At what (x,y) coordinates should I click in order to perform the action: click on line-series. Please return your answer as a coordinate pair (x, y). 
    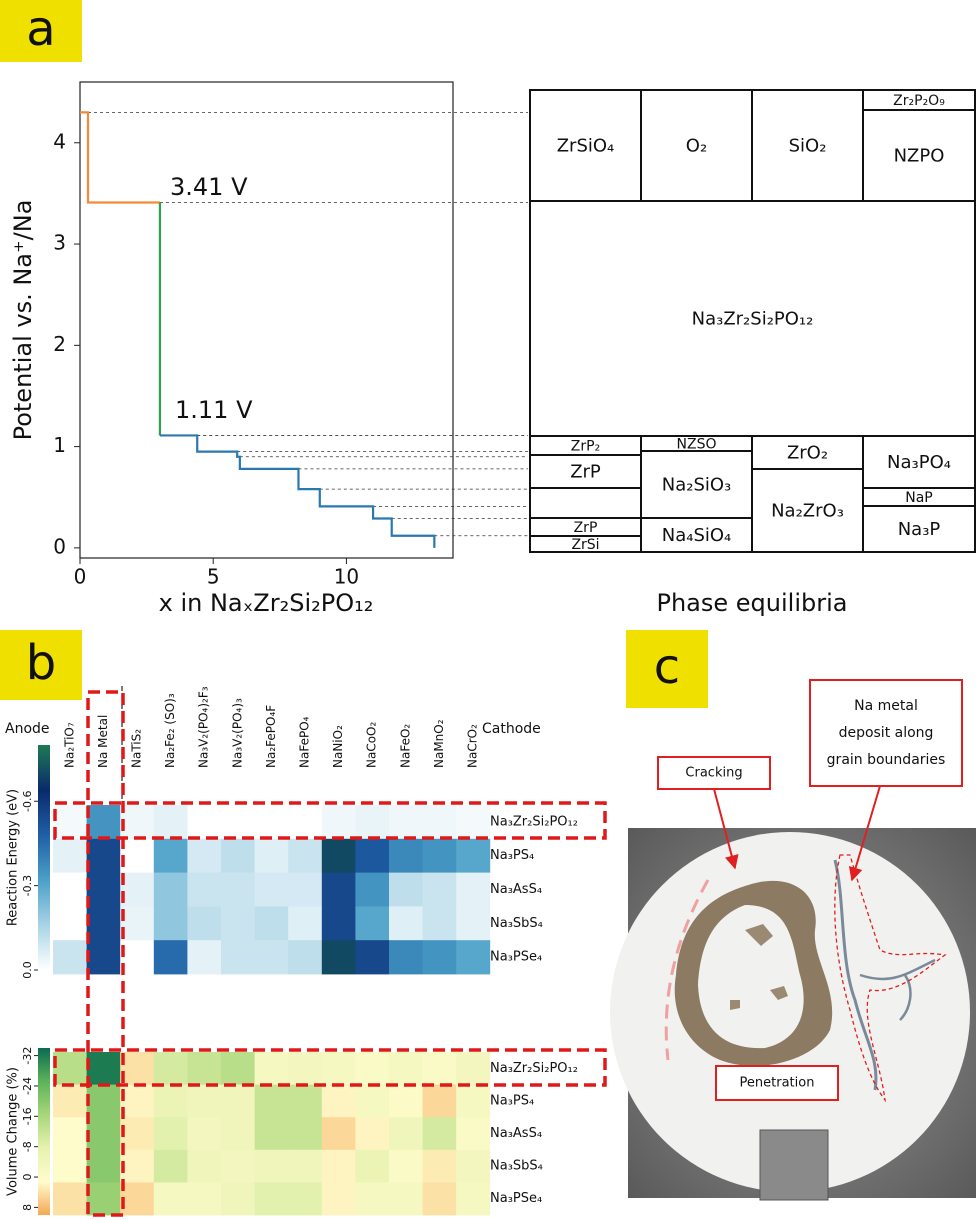
    Looking at the image, I should click on (297, 491).